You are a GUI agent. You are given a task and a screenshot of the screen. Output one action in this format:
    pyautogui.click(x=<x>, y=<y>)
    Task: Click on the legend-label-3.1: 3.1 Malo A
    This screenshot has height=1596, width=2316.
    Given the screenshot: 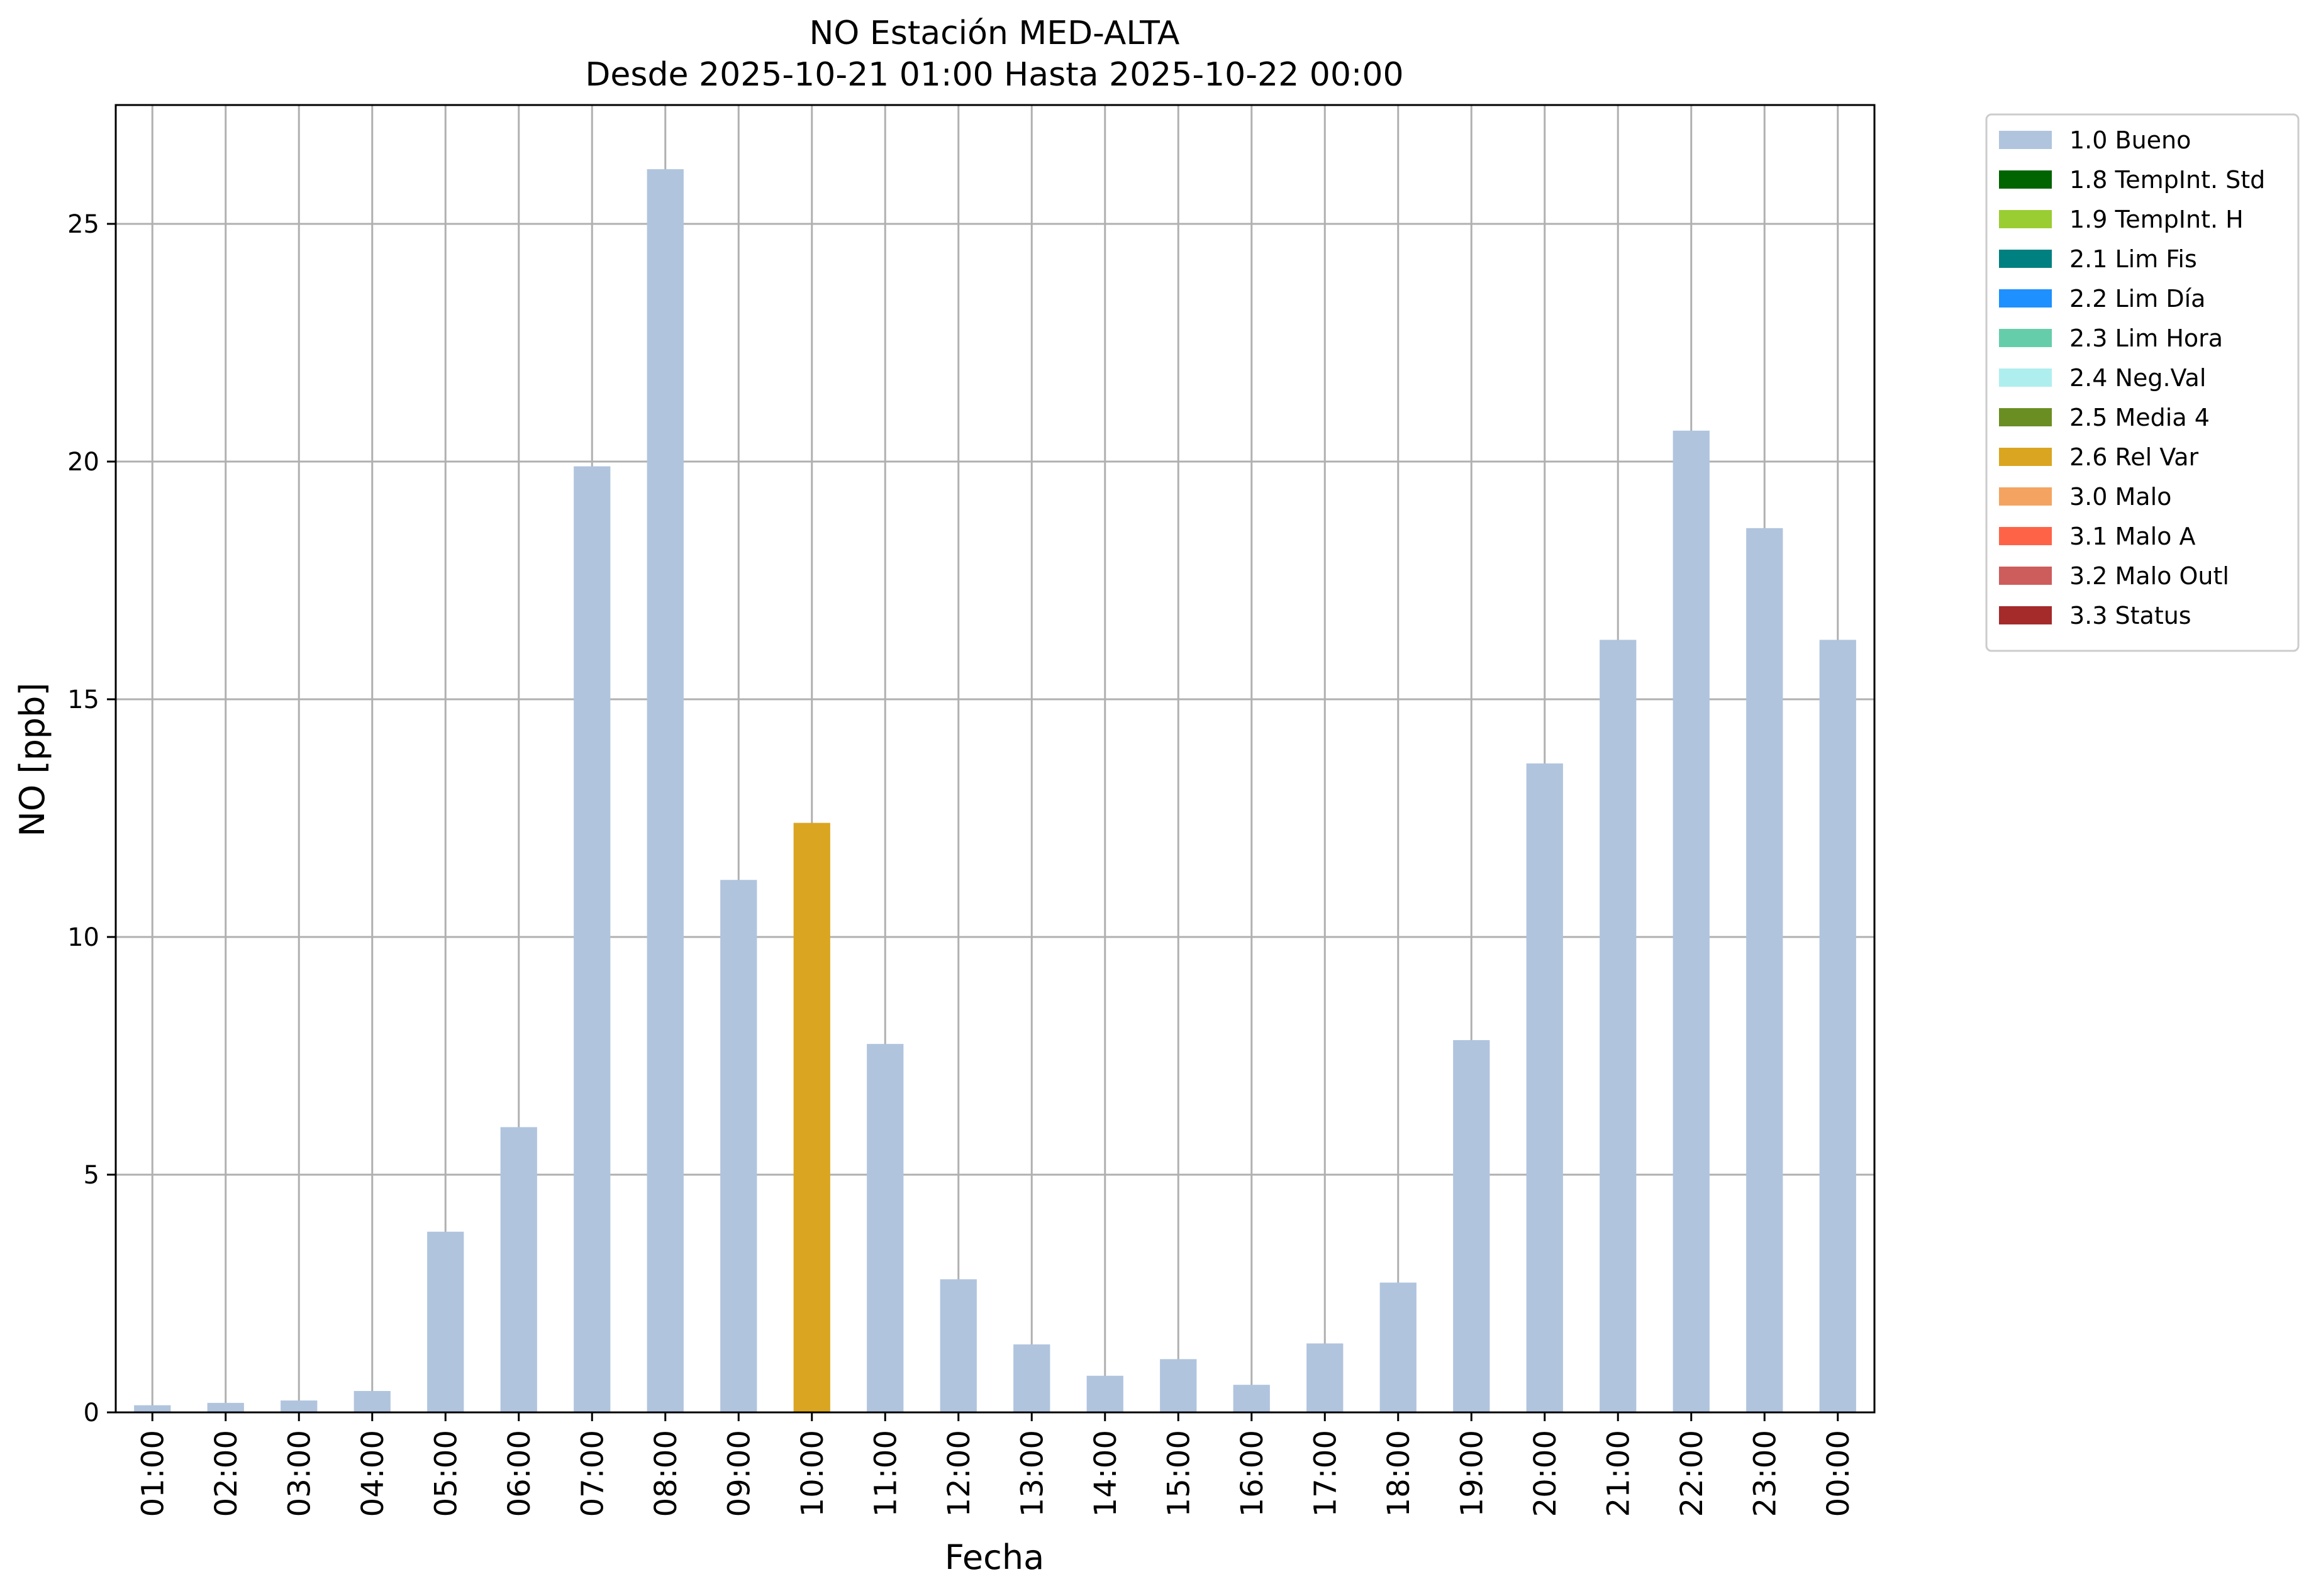 What is the action you would take?
    pyautogui.click(x=2132, y=536)
    